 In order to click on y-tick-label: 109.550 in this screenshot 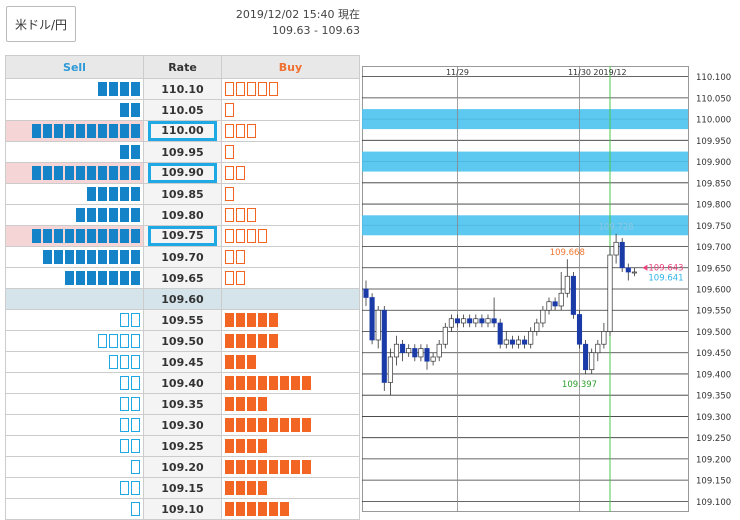, I will do `click(713, 312)`.